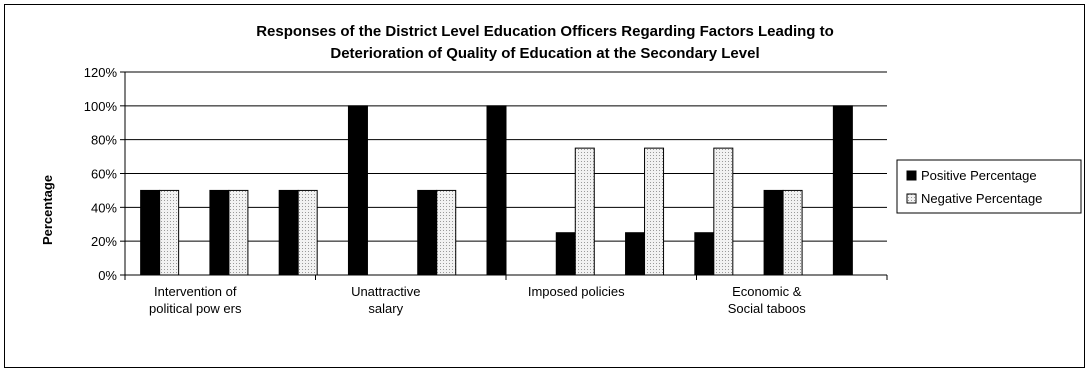 This screenshot has height=373, width=1091. What do you see at coordinates (911, 198) in the screenshot?
I see `legend-swatch-negative` at bounding box center [911, 198].